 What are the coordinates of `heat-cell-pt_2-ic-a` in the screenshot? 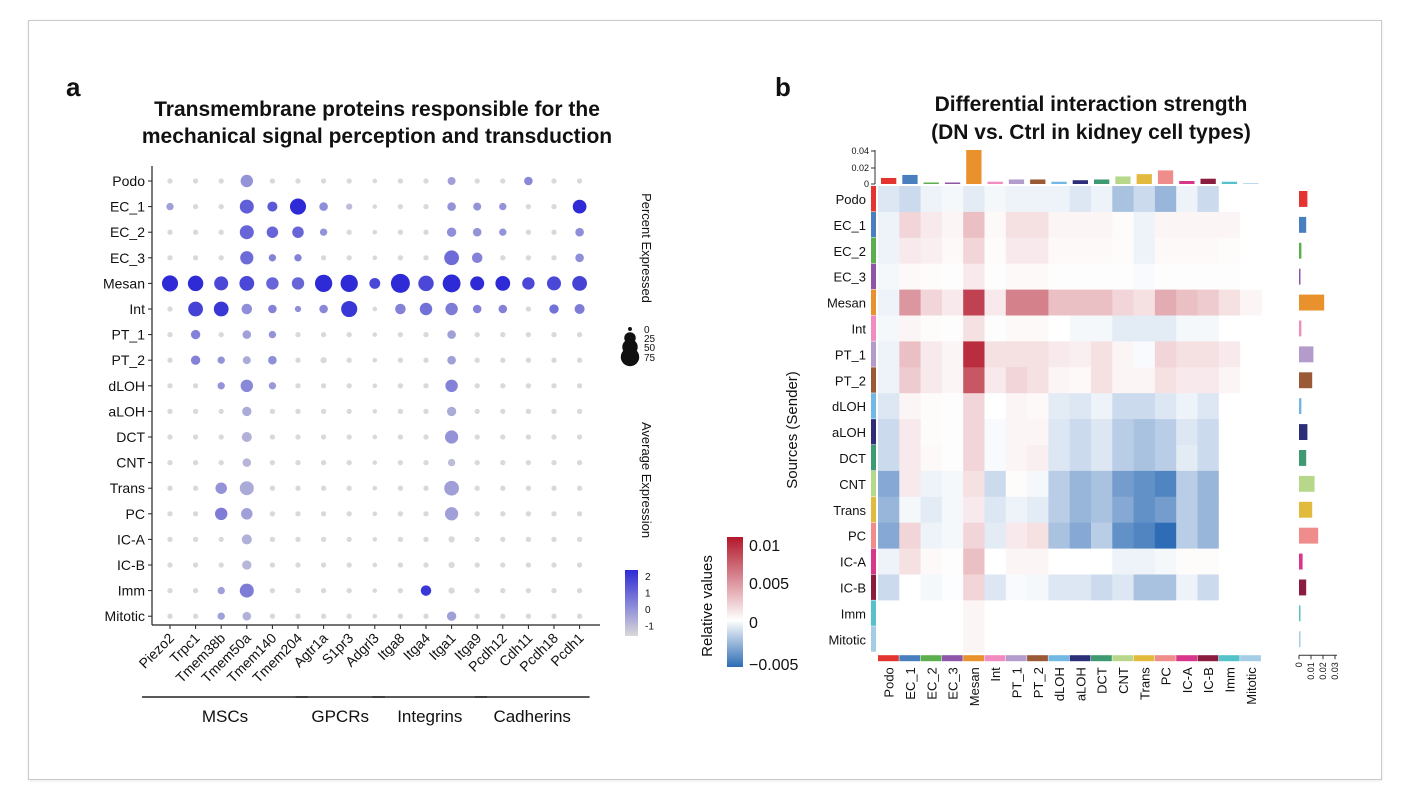 It's located at (1187, 380).